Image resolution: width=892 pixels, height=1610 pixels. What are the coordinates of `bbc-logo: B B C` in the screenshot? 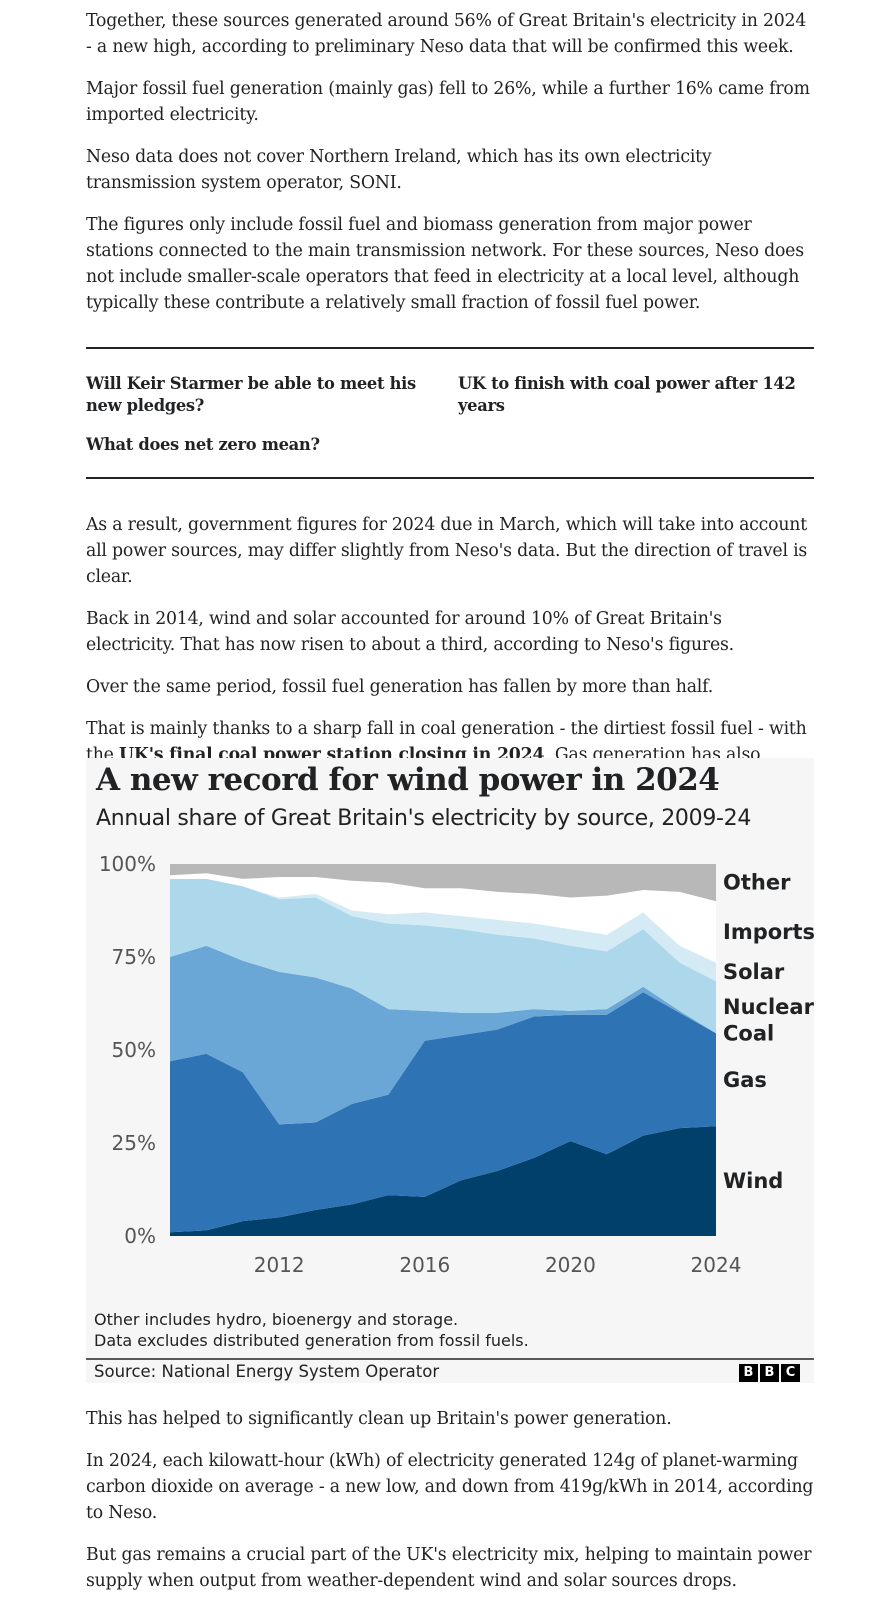 It's located at (769, 1373).